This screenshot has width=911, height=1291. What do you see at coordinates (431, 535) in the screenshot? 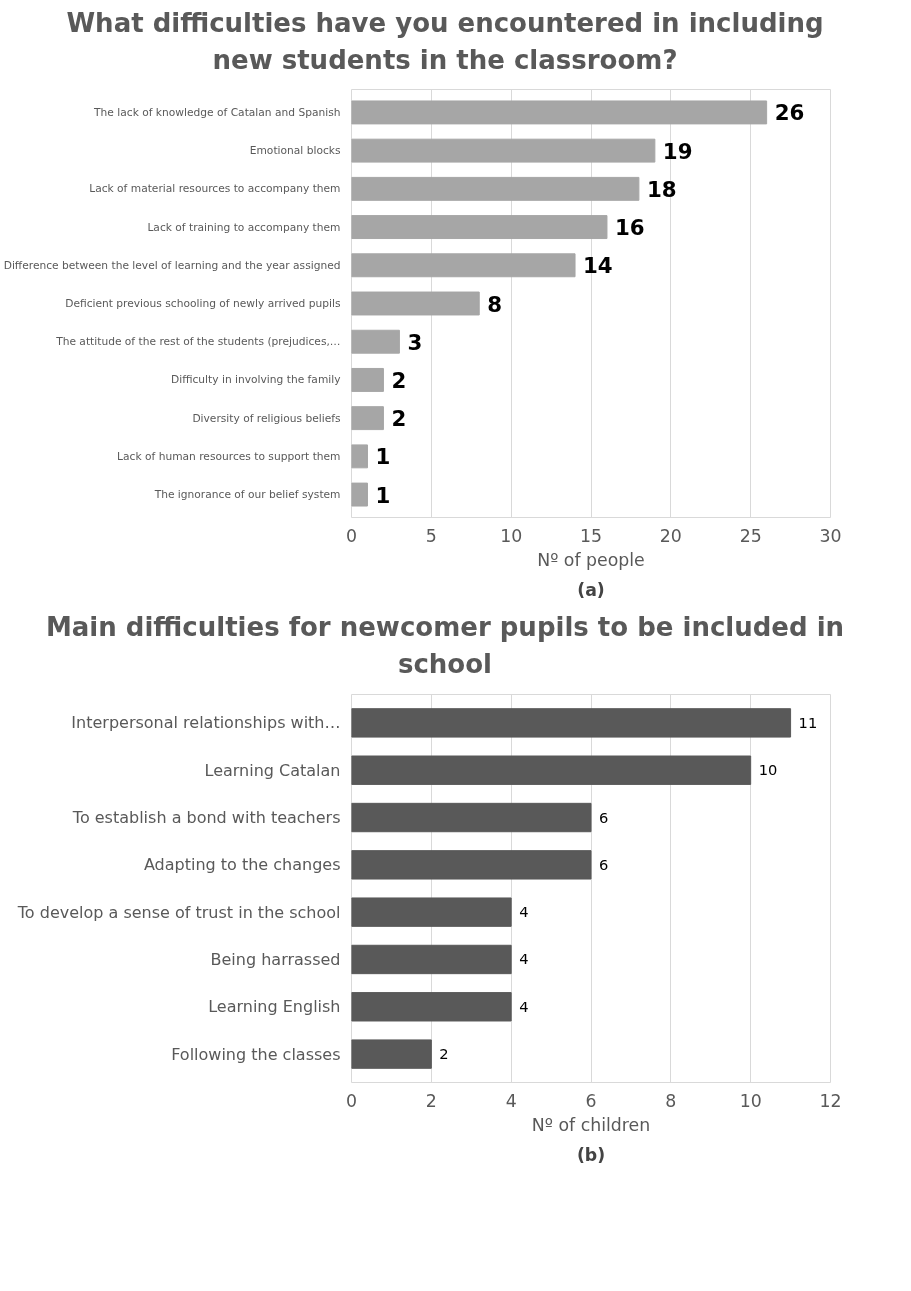
I see `x-tick-label: 5` at bounding box center [431, 535].